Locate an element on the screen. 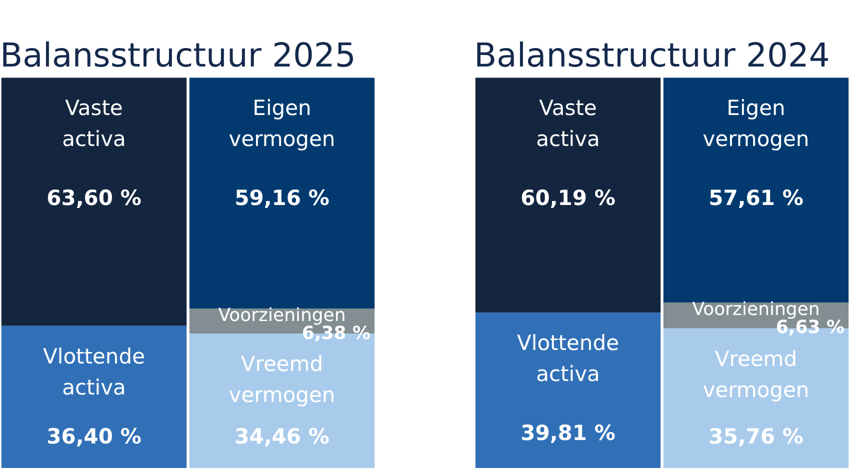  data-label: 34,46 % is located at coordinates (282, 436).